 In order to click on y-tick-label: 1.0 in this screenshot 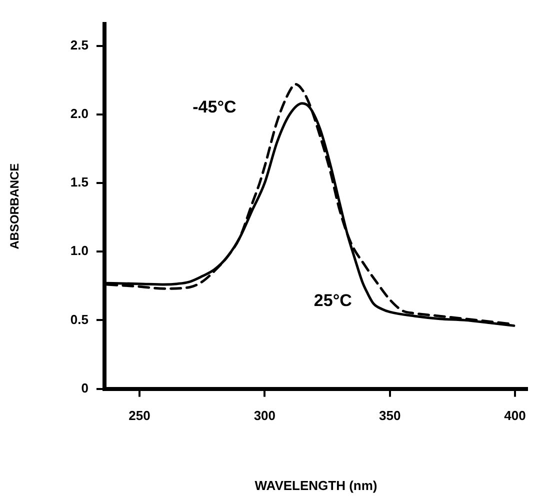, I will do `click(79, 250)`.